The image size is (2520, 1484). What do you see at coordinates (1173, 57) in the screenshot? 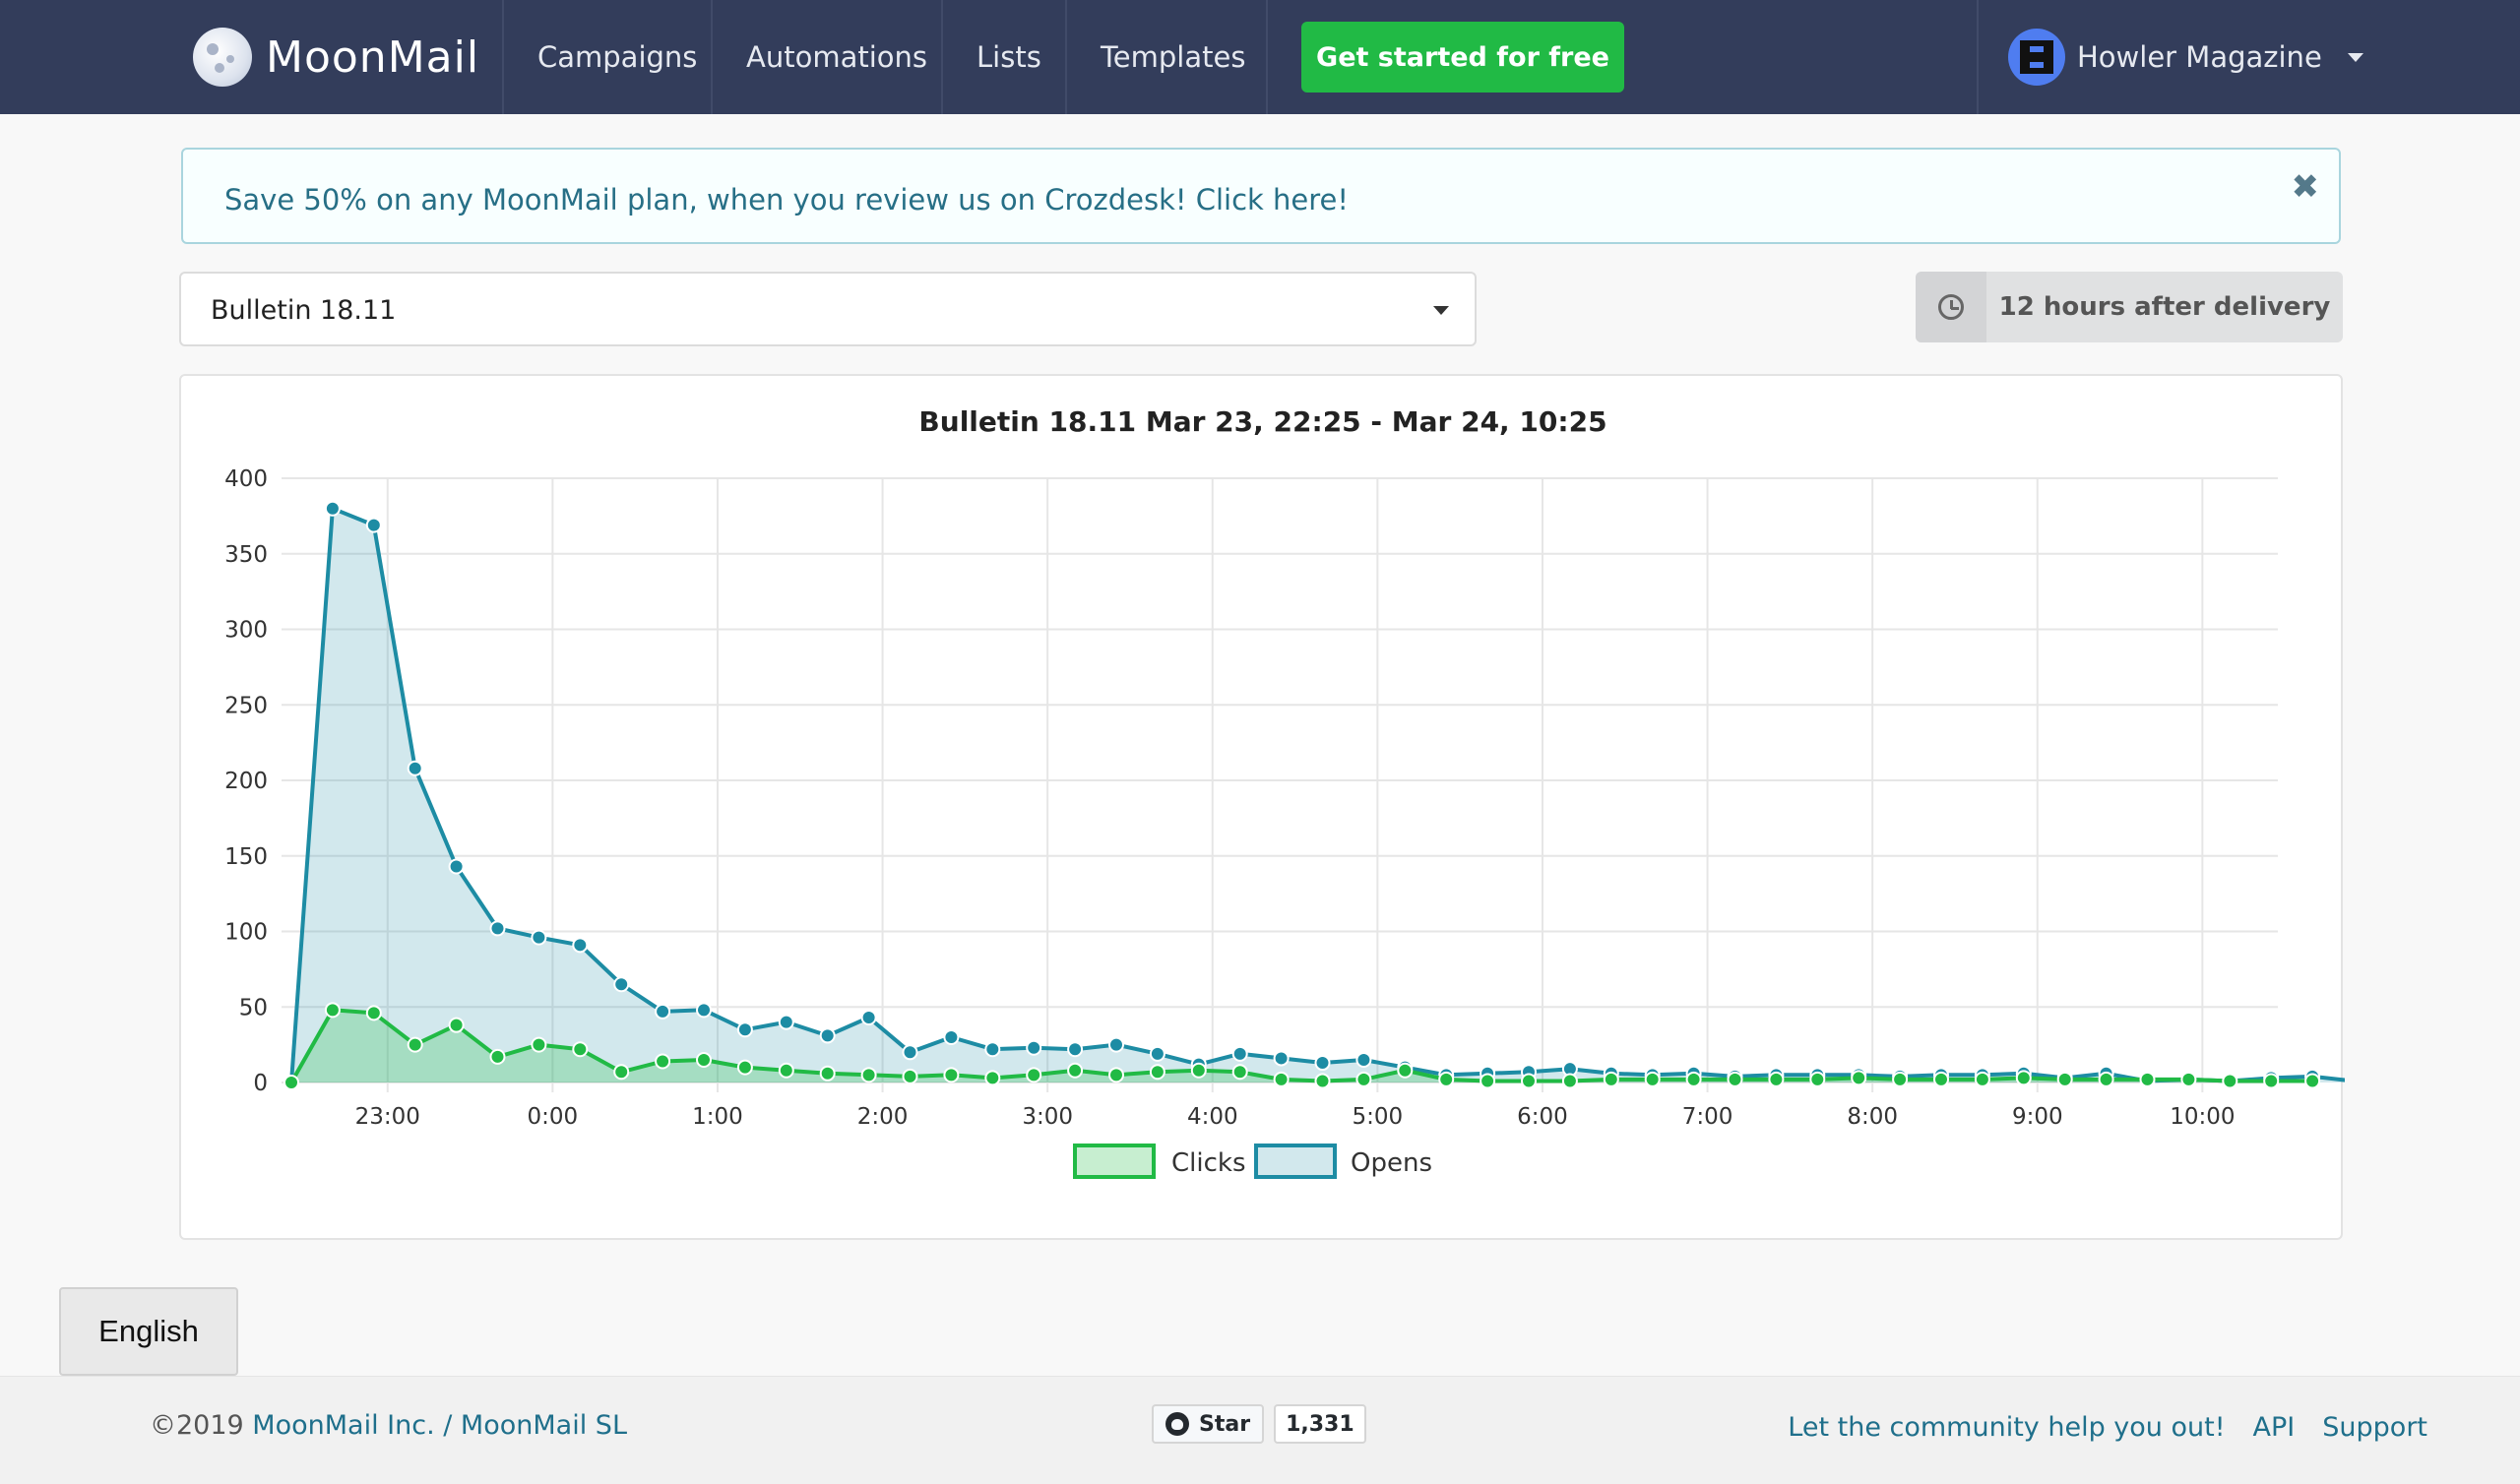
I see `nav-templates: Templates` at bounding box center [1173, 57].